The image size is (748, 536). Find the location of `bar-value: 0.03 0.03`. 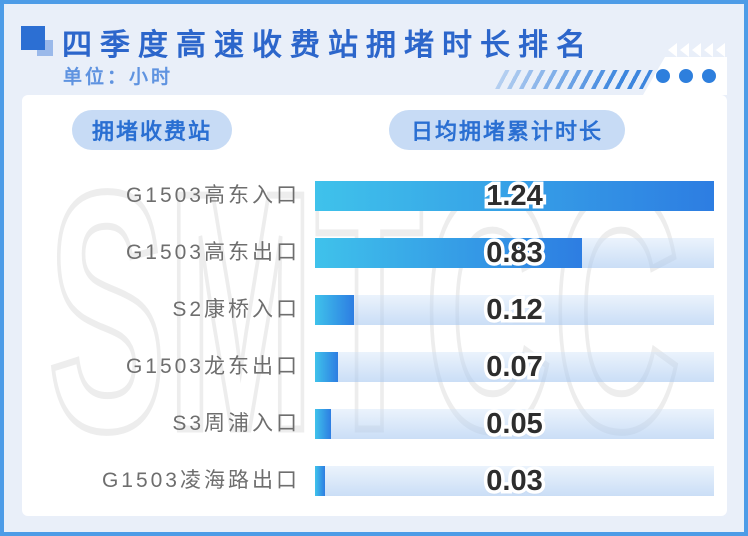

bar-value: 0.03 0.03 is located at coordinates (514, 481).